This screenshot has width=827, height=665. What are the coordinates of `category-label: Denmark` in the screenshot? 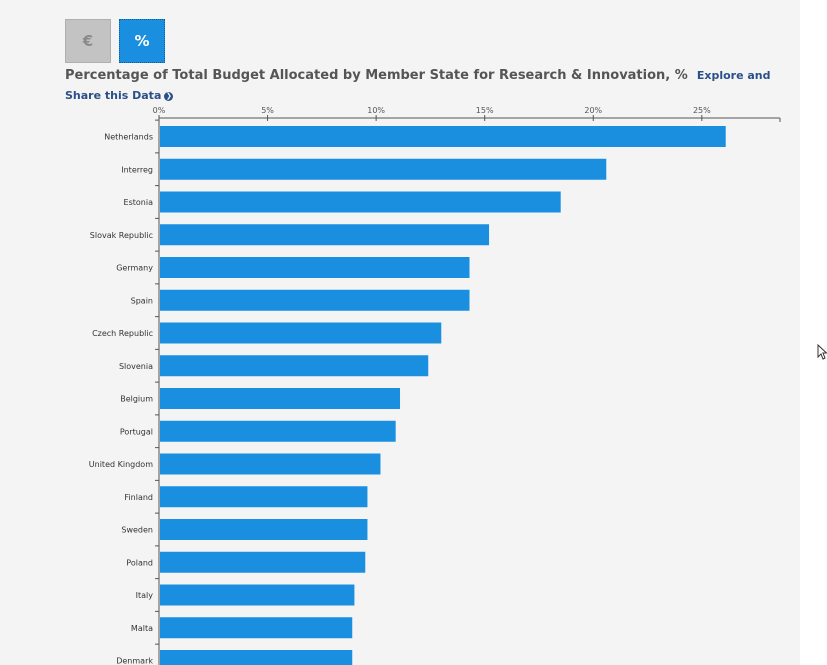 It's located at (134, 661).